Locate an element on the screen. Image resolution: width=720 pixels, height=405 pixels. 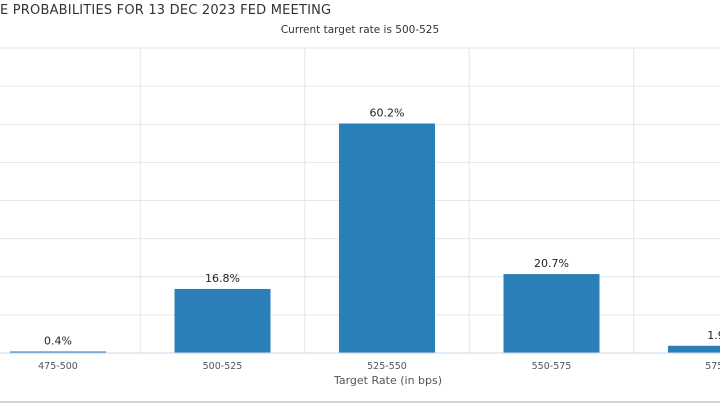
data-label: 1.9 is located at coordinates (713, 335).